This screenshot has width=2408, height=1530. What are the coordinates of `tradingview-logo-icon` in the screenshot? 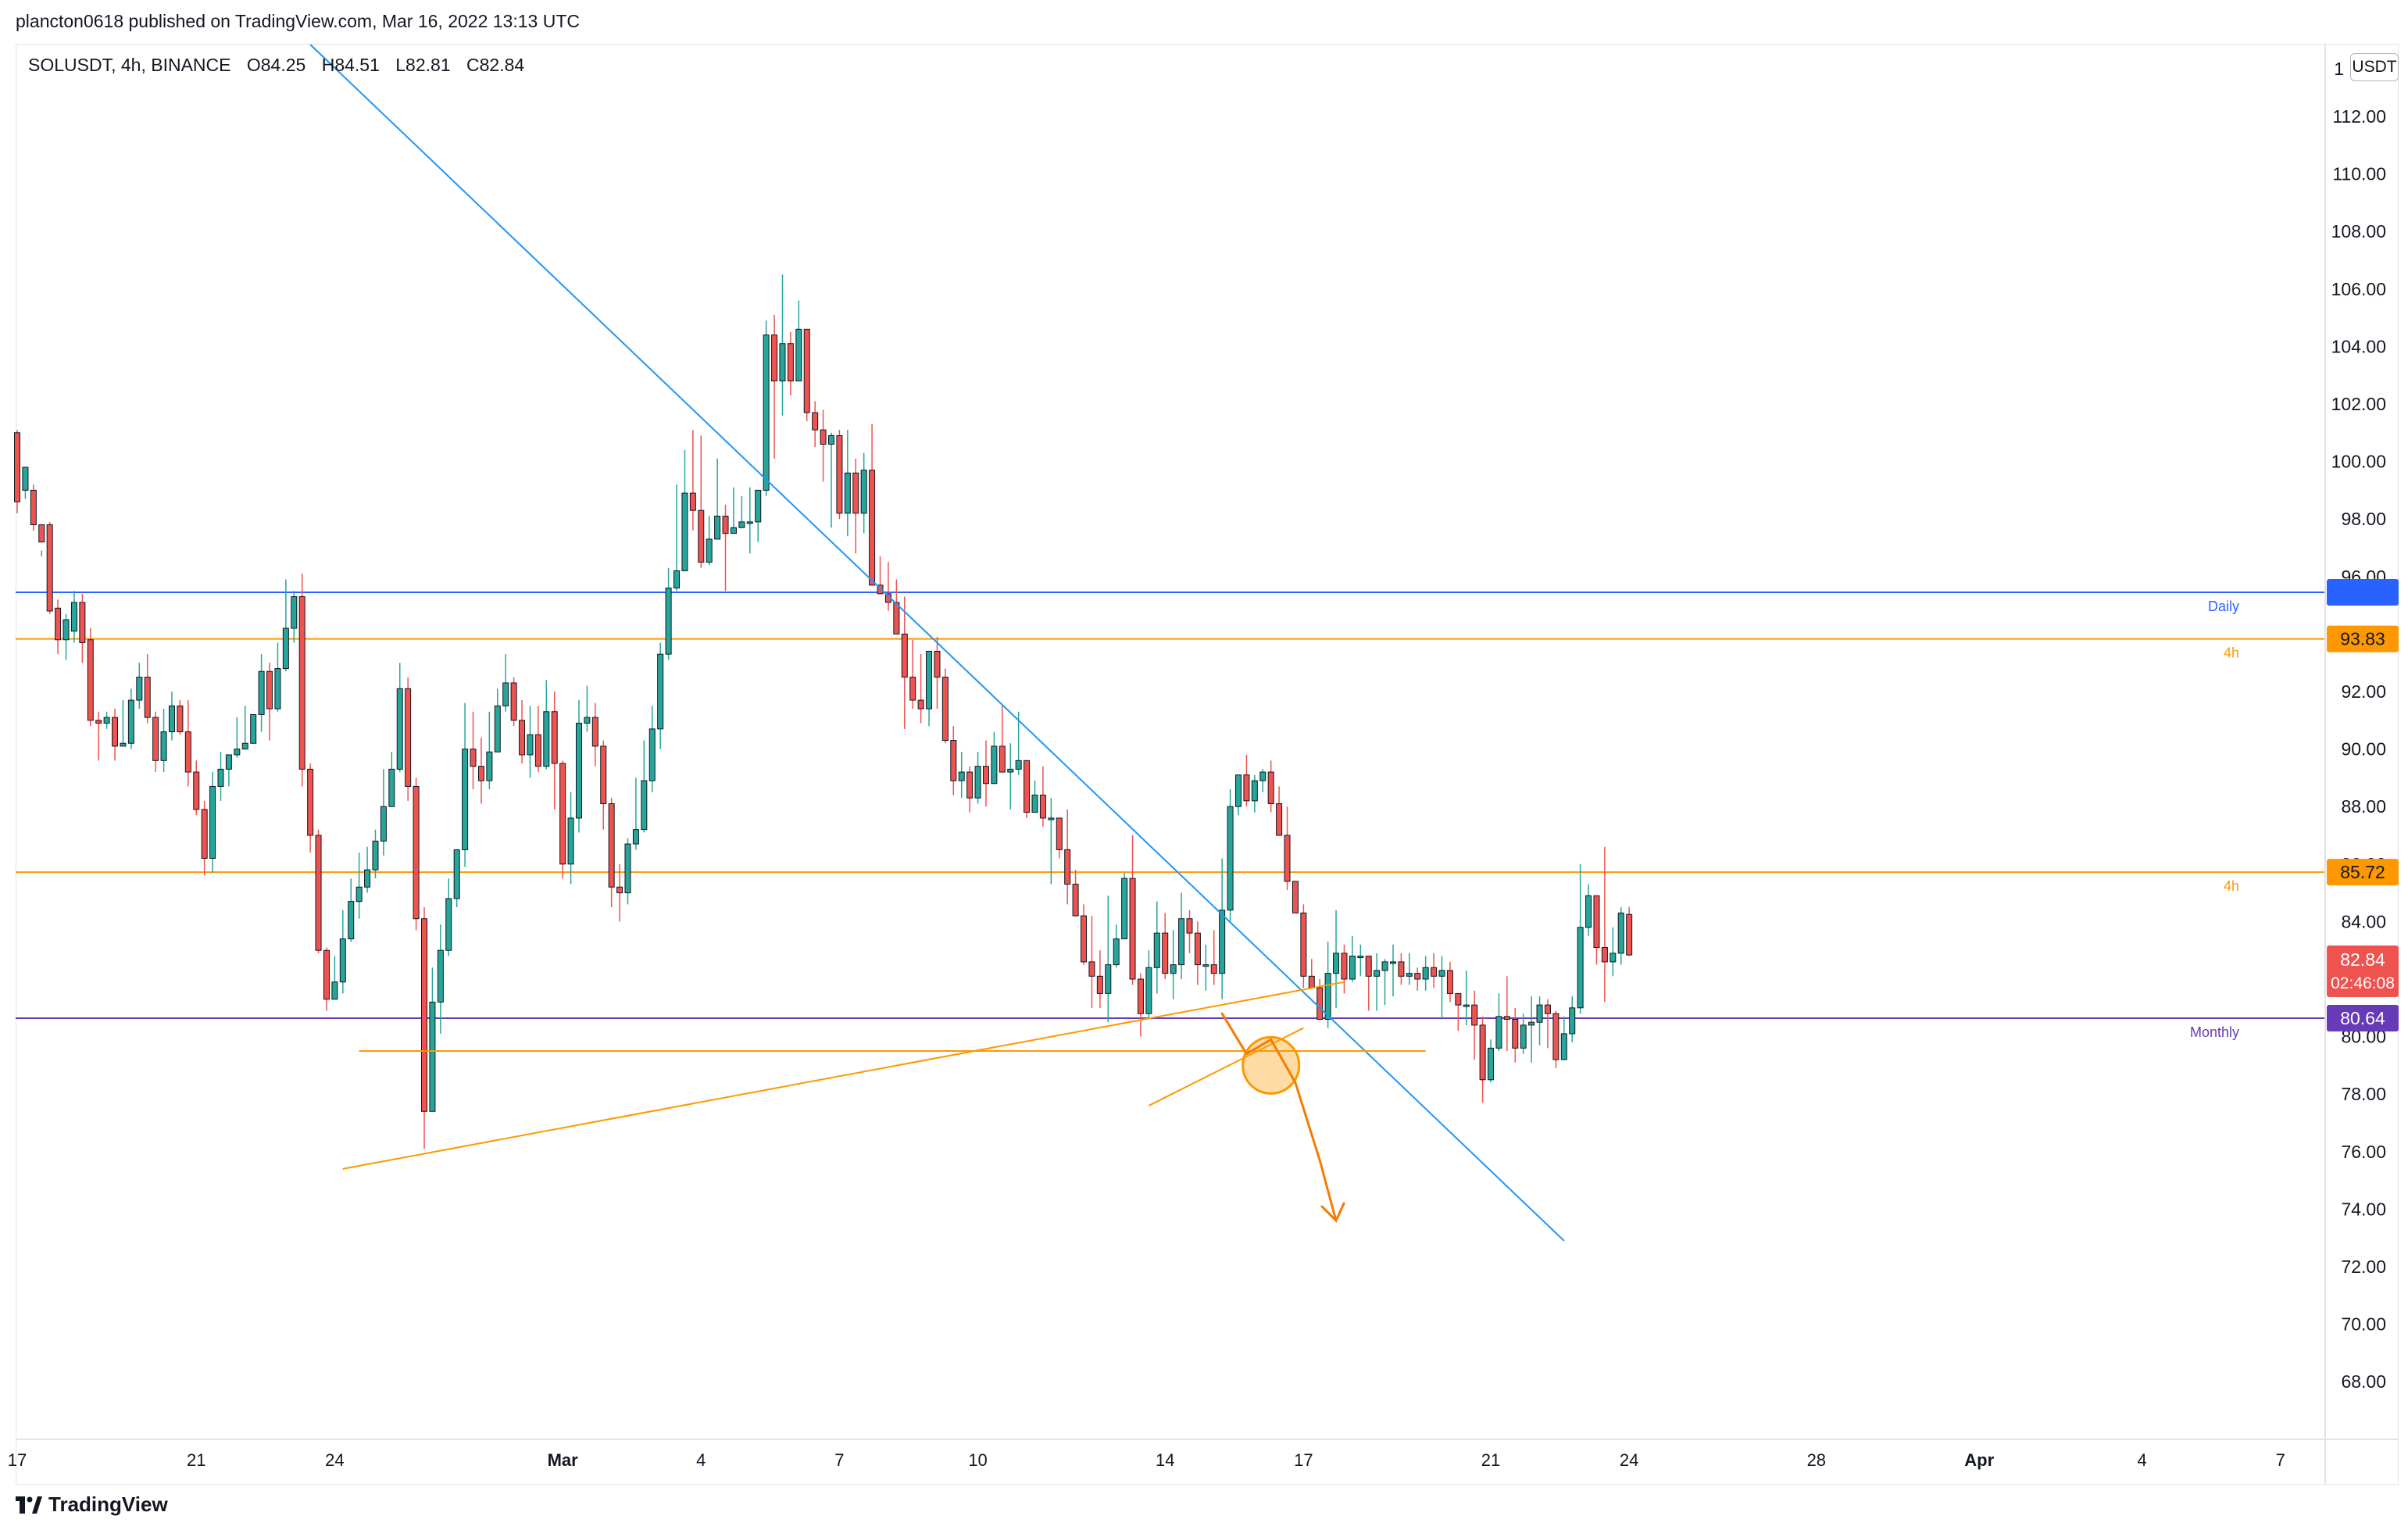 It's located at (29, 1505).